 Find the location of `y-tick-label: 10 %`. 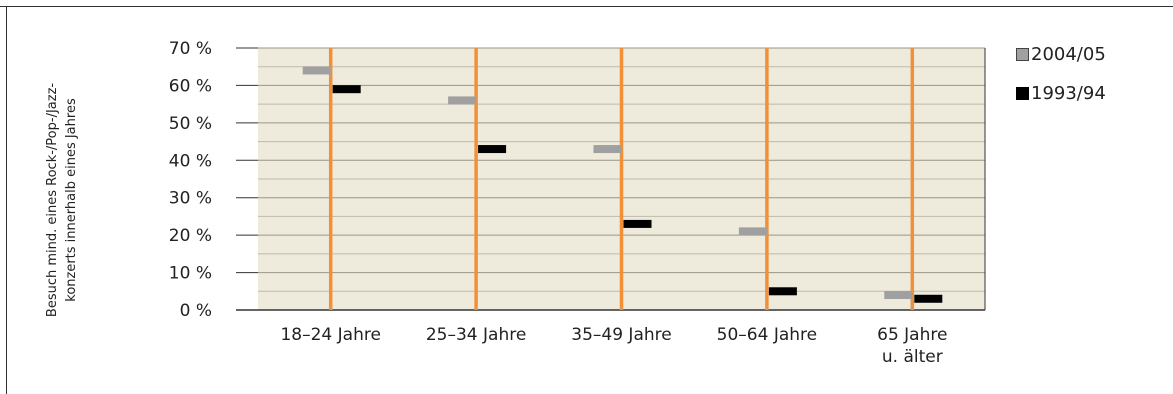

y-tick-label: 10 % is located at coordinates (190, 274).